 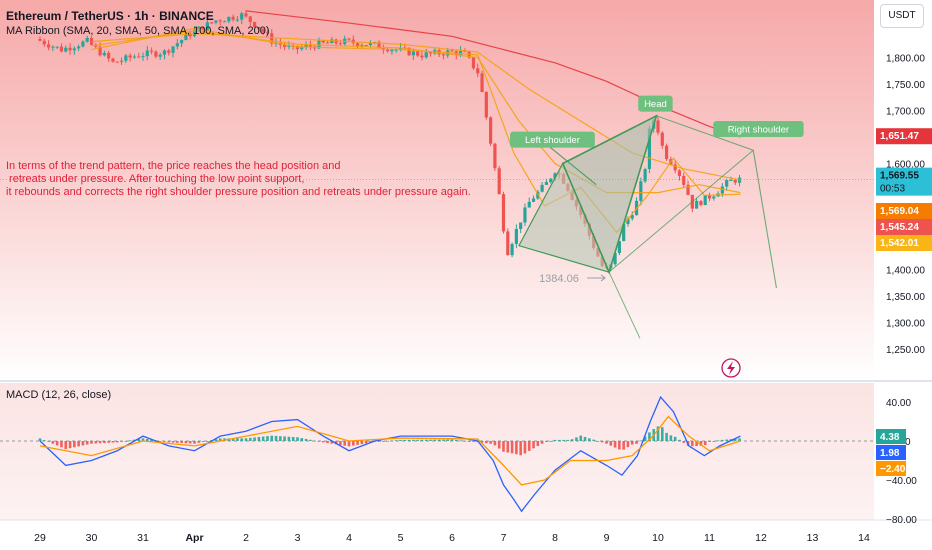 What do you see at coordinates (609, 194) in the screenshot?
I see `head-triangle` at bounding box center [609, 194].